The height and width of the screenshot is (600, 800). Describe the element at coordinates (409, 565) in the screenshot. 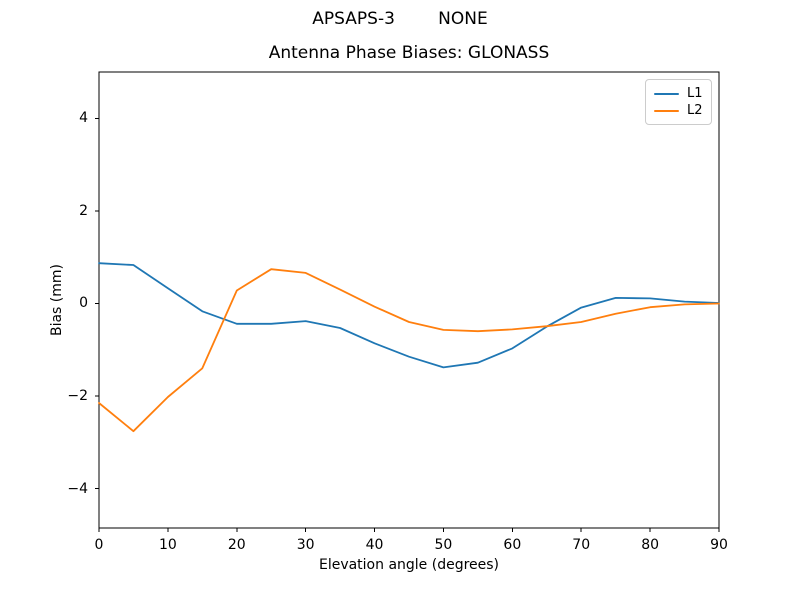

I see `x-axis-label: Elevation angle (degrees)` at that location.